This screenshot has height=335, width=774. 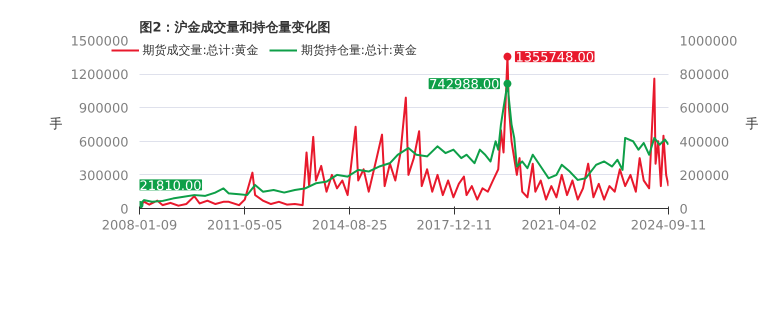 What do you see at coordinates (554, 58) in the screenshot?
I see `annotation: 1355748.00` at bounding box center [554, 58].